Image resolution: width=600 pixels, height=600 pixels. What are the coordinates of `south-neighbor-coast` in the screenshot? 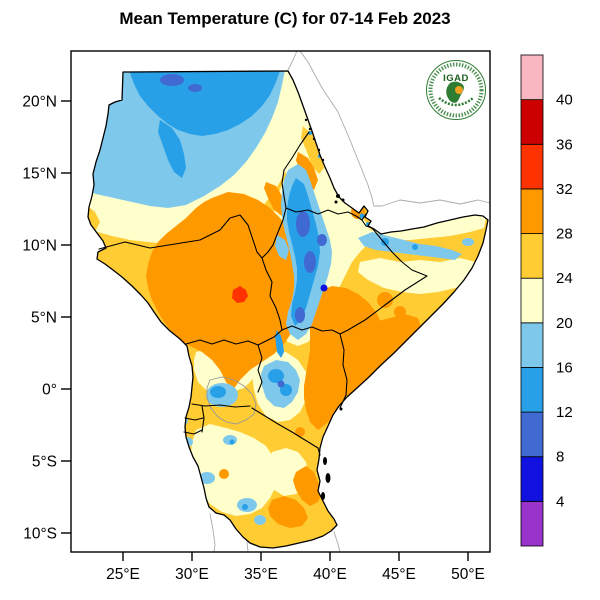 It's located at (337, 542).